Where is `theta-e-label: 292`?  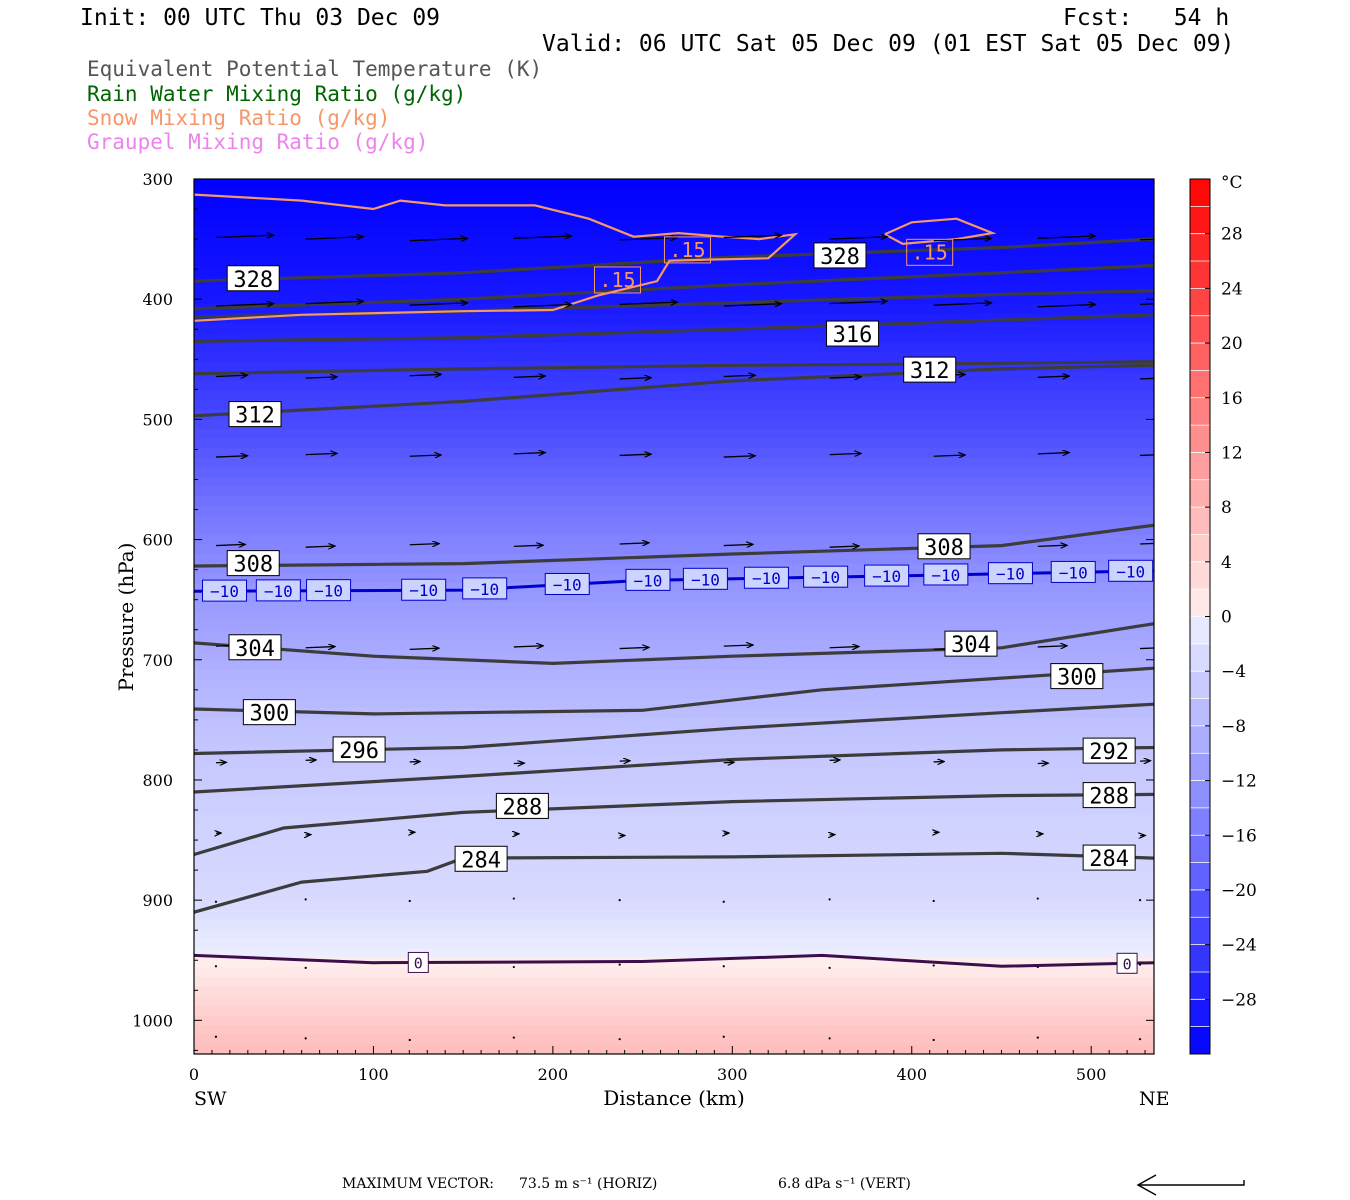
theta-e-label: 292 is located at coordinates (1109, 752).